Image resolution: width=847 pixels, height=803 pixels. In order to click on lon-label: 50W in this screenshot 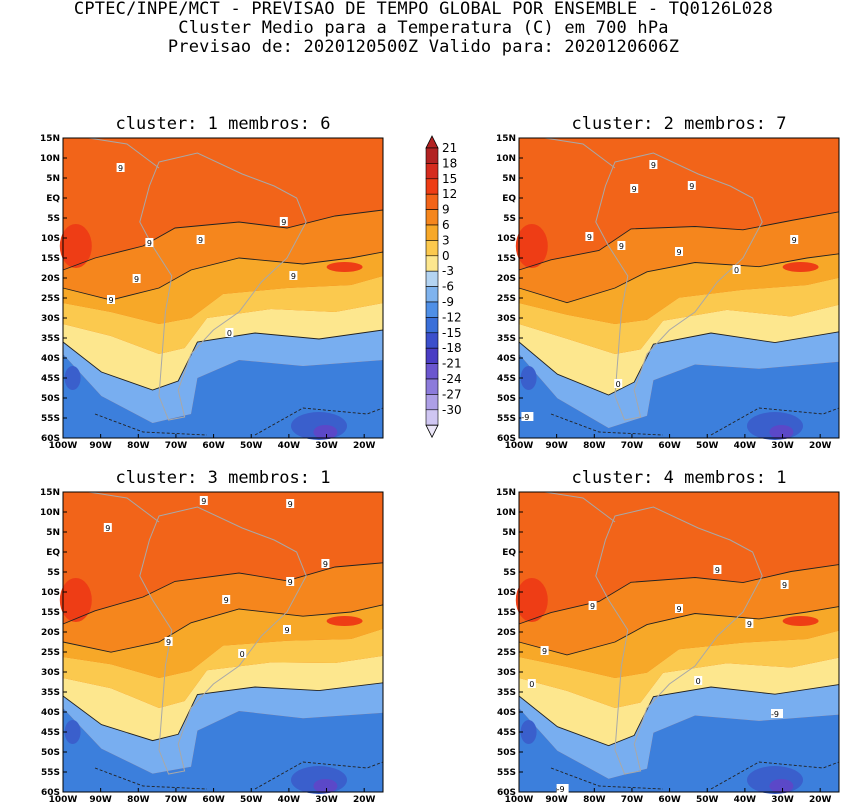, I will do `click(251, 446)`.